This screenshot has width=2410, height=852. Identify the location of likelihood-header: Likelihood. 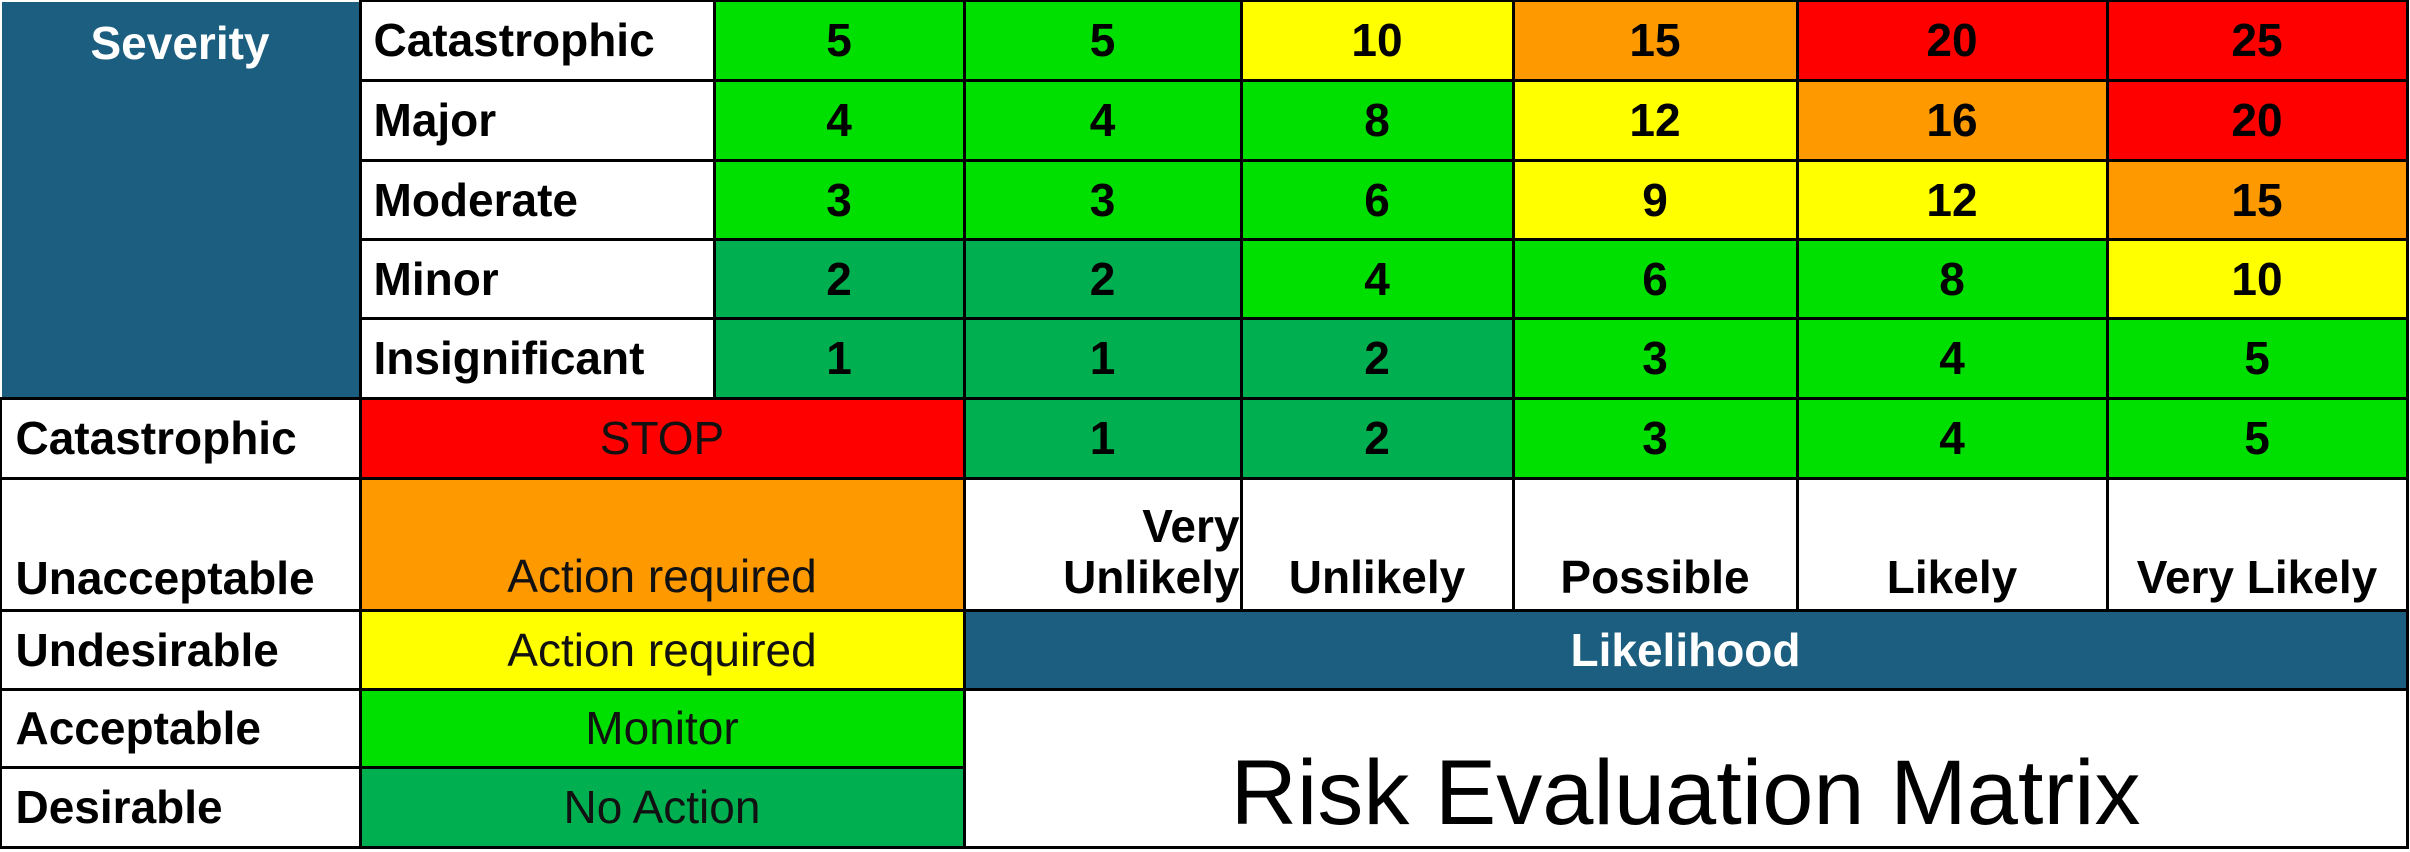
(1685, 649).